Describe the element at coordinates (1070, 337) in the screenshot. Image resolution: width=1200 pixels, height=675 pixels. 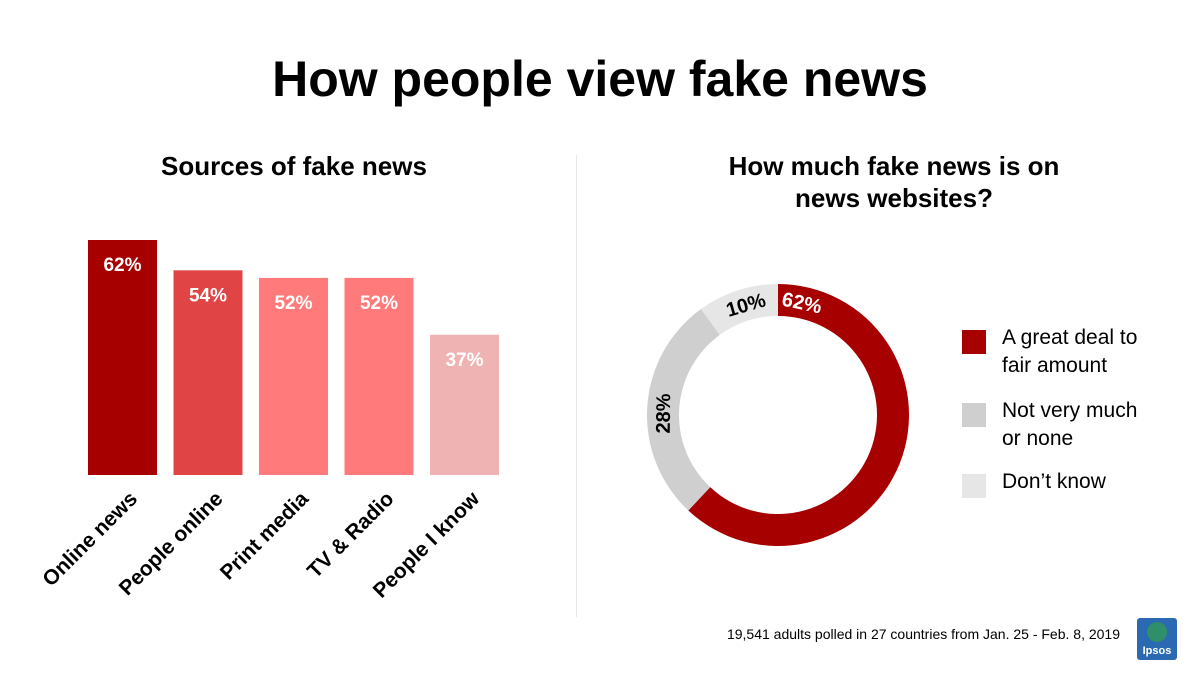
I see `legend-line: A great deal to` at that location.